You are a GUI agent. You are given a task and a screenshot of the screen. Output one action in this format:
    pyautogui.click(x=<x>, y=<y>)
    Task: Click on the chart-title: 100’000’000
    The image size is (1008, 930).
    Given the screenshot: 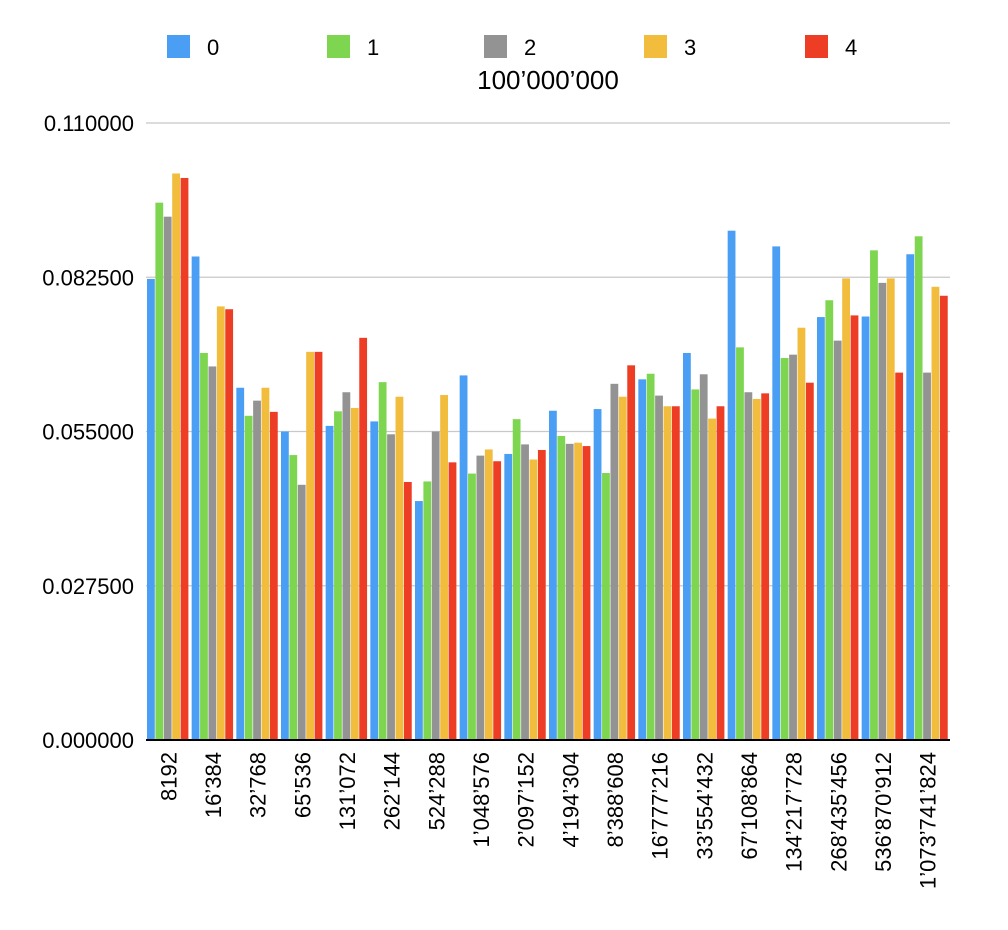 What is the action you would take?
    pyautogui.click(x=548, y=80)
    